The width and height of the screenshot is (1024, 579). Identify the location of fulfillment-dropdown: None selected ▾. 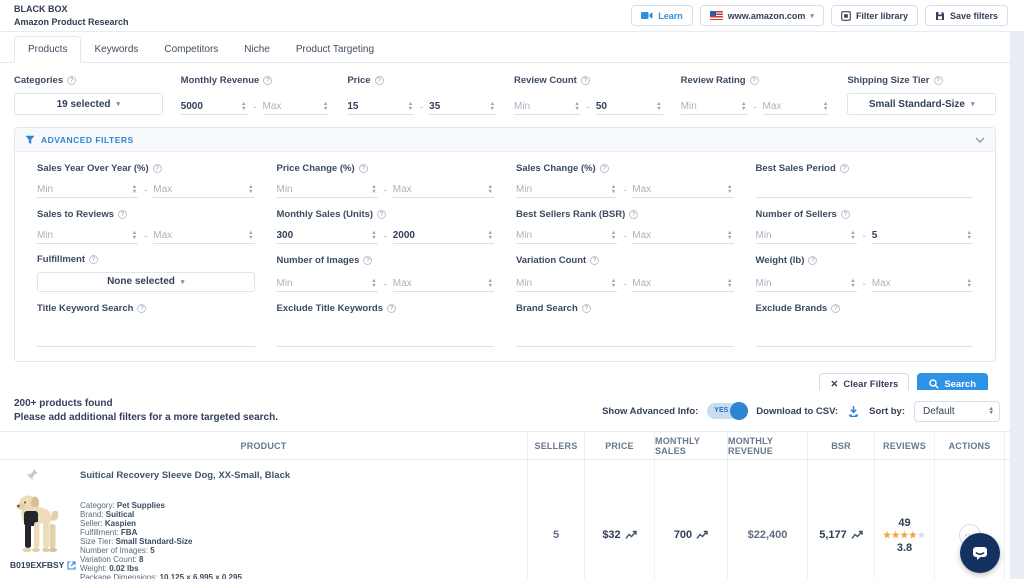
(146, 281).